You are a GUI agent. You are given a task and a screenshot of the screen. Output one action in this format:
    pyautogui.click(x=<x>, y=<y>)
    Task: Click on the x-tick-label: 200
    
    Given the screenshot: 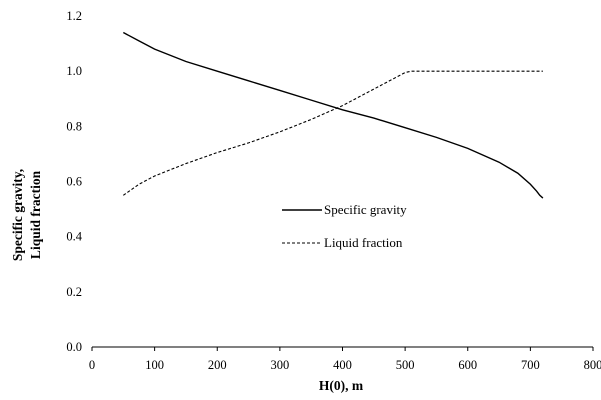 What is the action you would take?
    pyautogui.click(x=217, y=365)
    